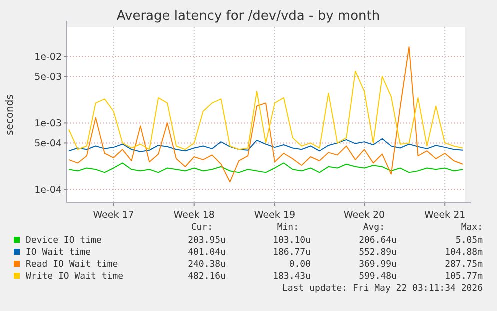 The image size is (497, 311). What do you see at coordinates (464, 265) in the screenshot?
I see `text: 287.75m` at bounding box center [464, 265].